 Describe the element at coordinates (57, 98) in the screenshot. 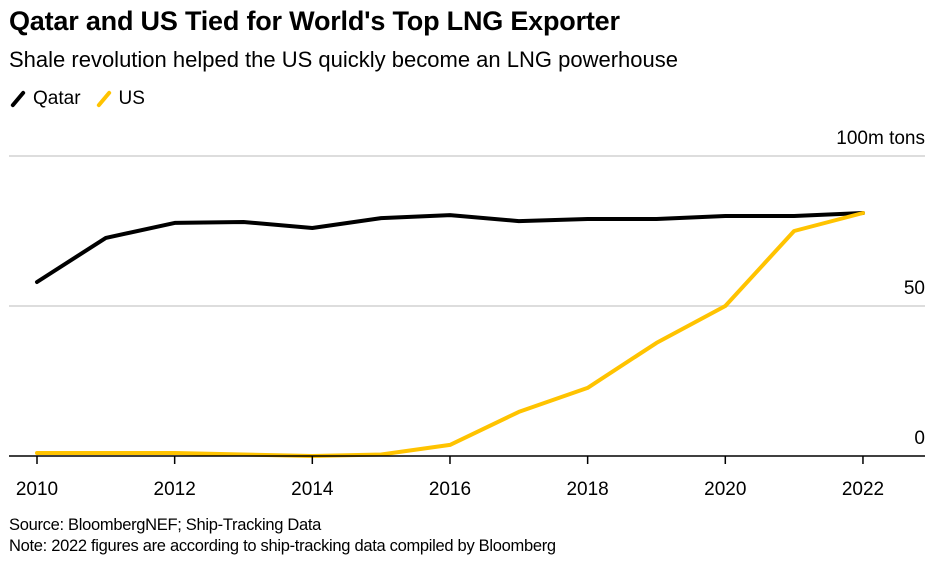

I see `legend-label-qatar: Qatar` at that location.